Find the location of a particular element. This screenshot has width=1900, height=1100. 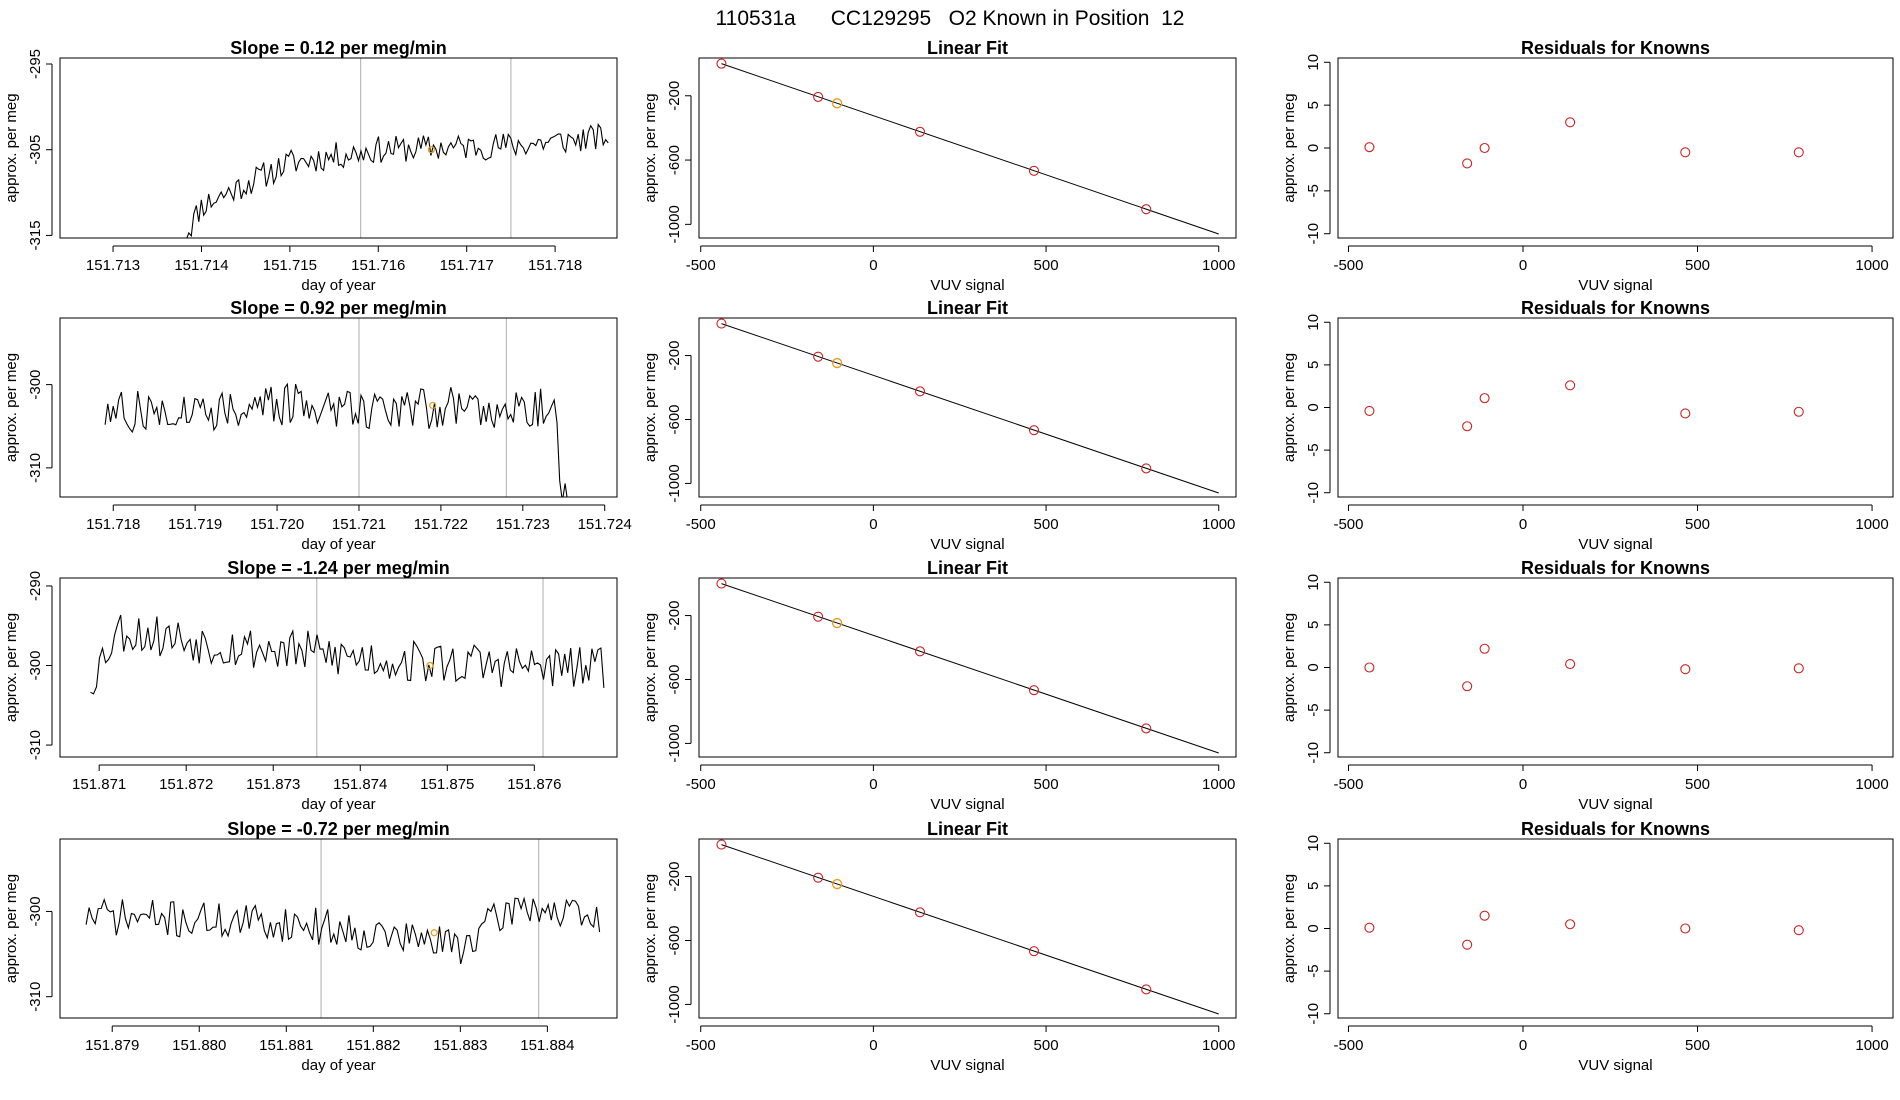

y-tick-label: 10 is located at coordinates (1313, 62).